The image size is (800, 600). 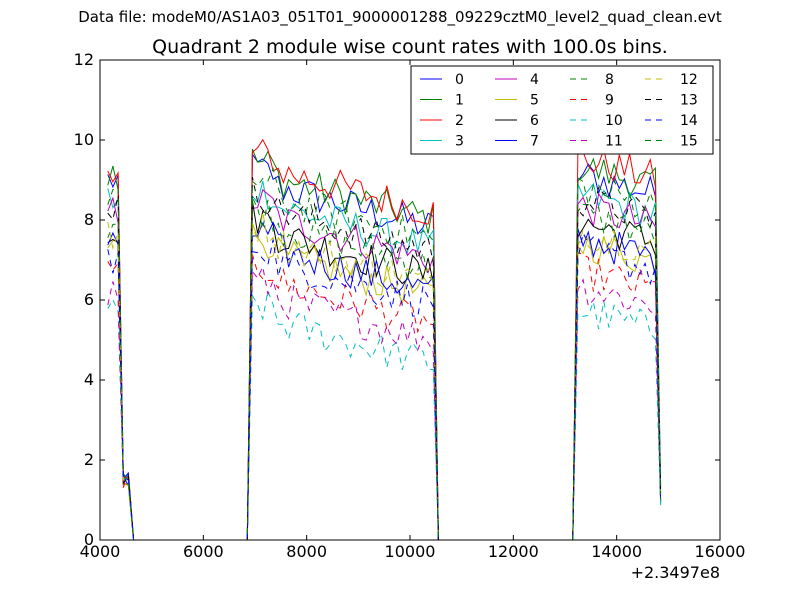 I want to click on y-tick-label: 8, so click(x=89, y=219).